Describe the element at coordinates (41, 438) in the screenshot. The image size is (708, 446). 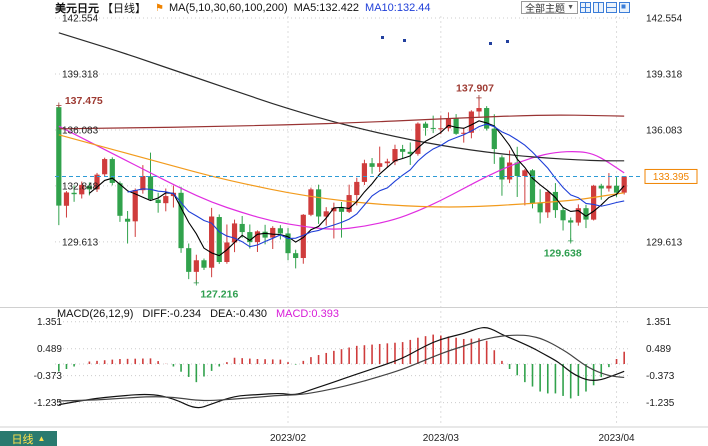
I see `triangle-up-icon: ▲` at that location.